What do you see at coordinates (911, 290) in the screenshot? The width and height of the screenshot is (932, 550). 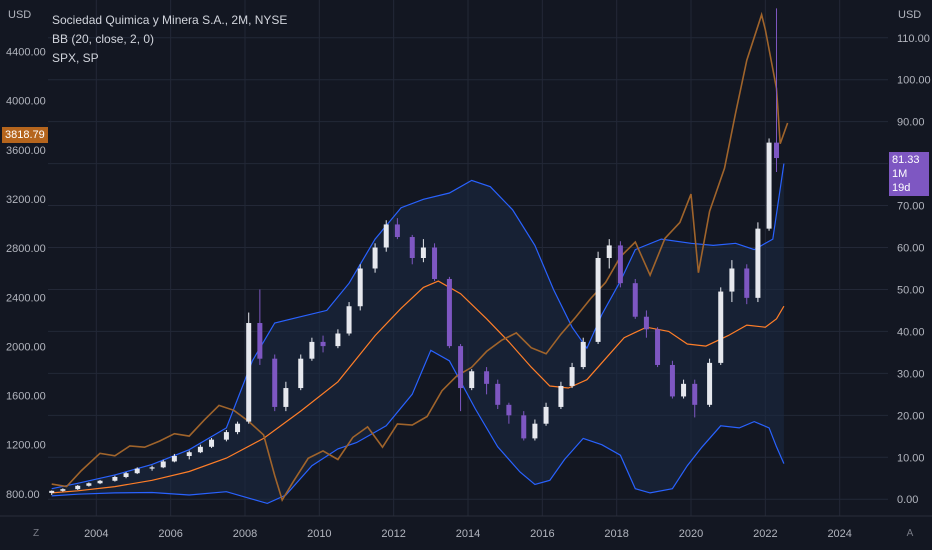 I see `right-tick-label: 50.00` at bounding box center [911, 290].